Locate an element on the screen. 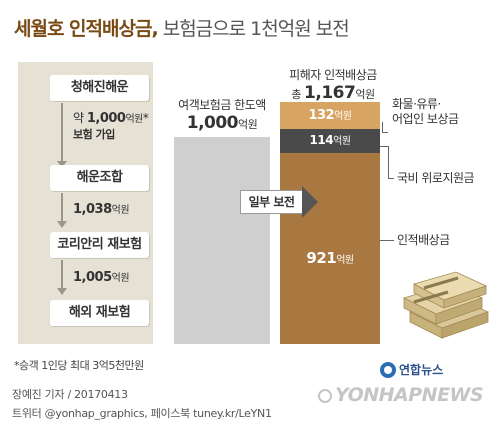 This screenshot has width=500, height=425. yonhap-logo-icon is located at coordinates (388, 369).